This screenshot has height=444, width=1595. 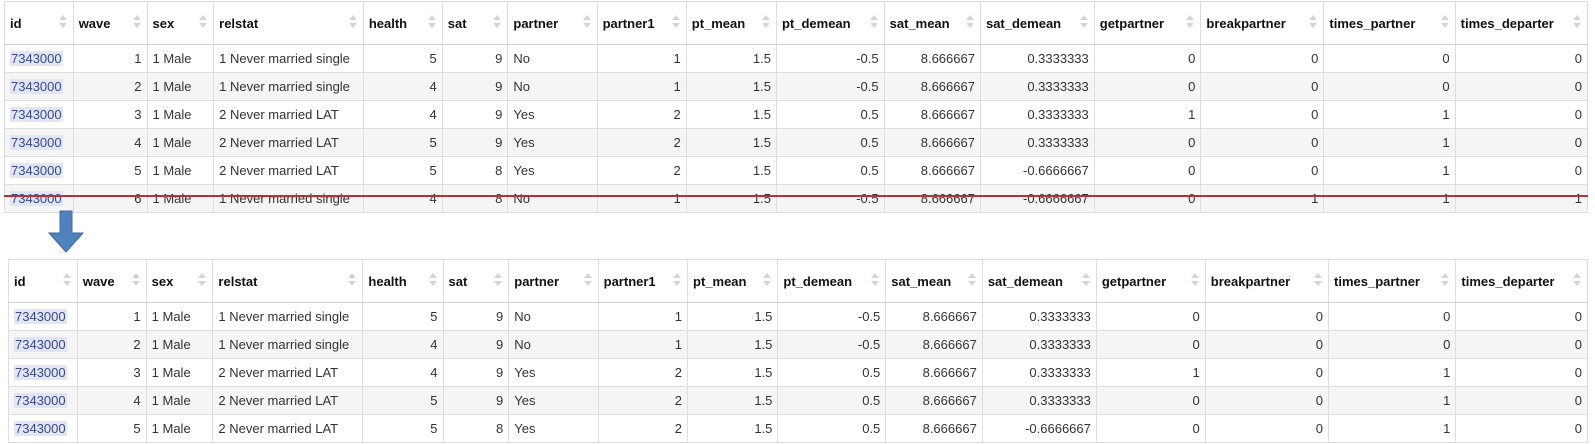 I want to click on cell-breakpartner: 1, so click(x=1262, y=198).